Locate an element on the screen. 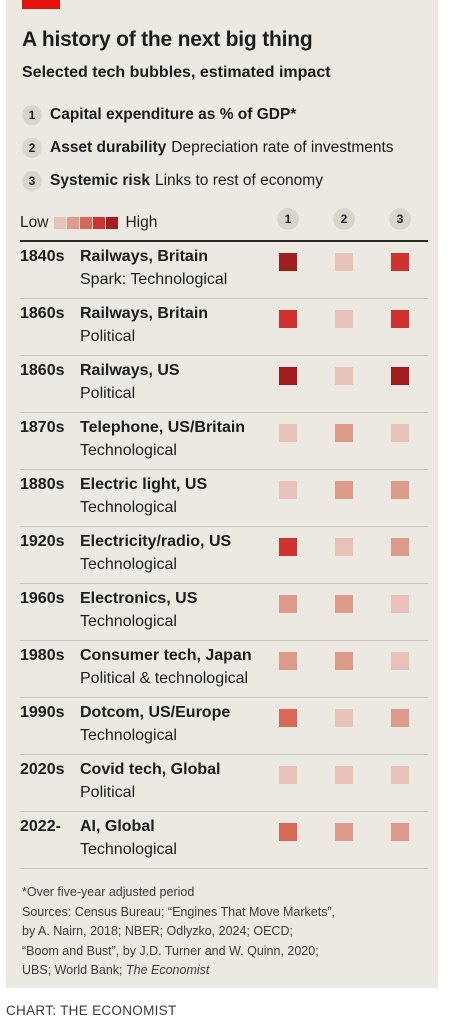  row-year: 1880s is located at coordinates (42, 484).